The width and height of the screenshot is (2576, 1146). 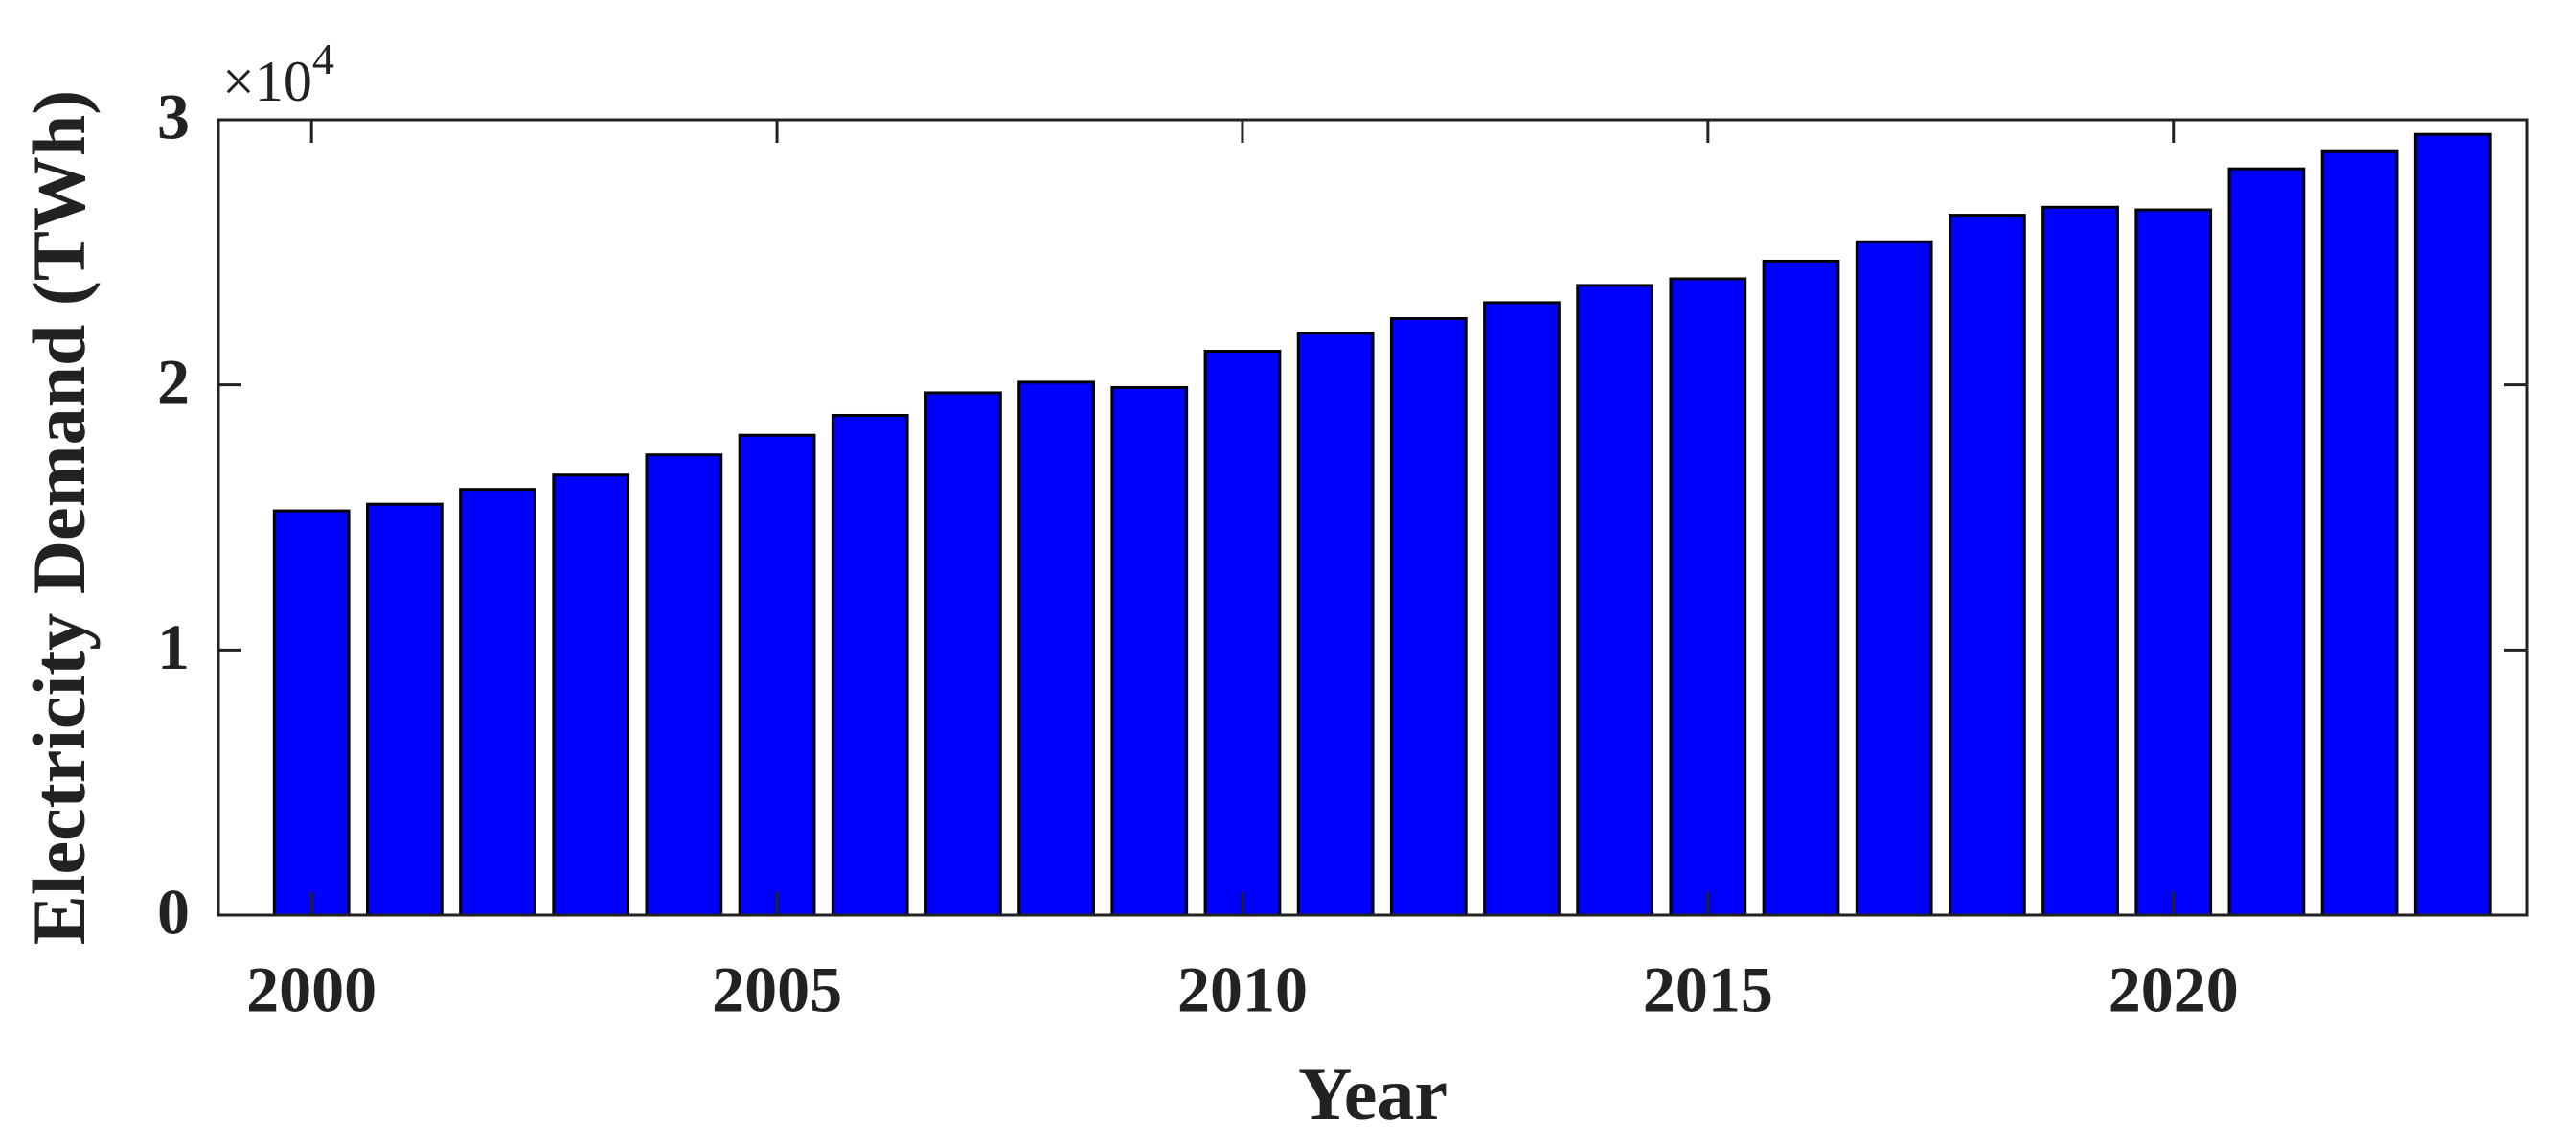 I want to click on x-tick-label: 2005, so click(x=777, y=990).